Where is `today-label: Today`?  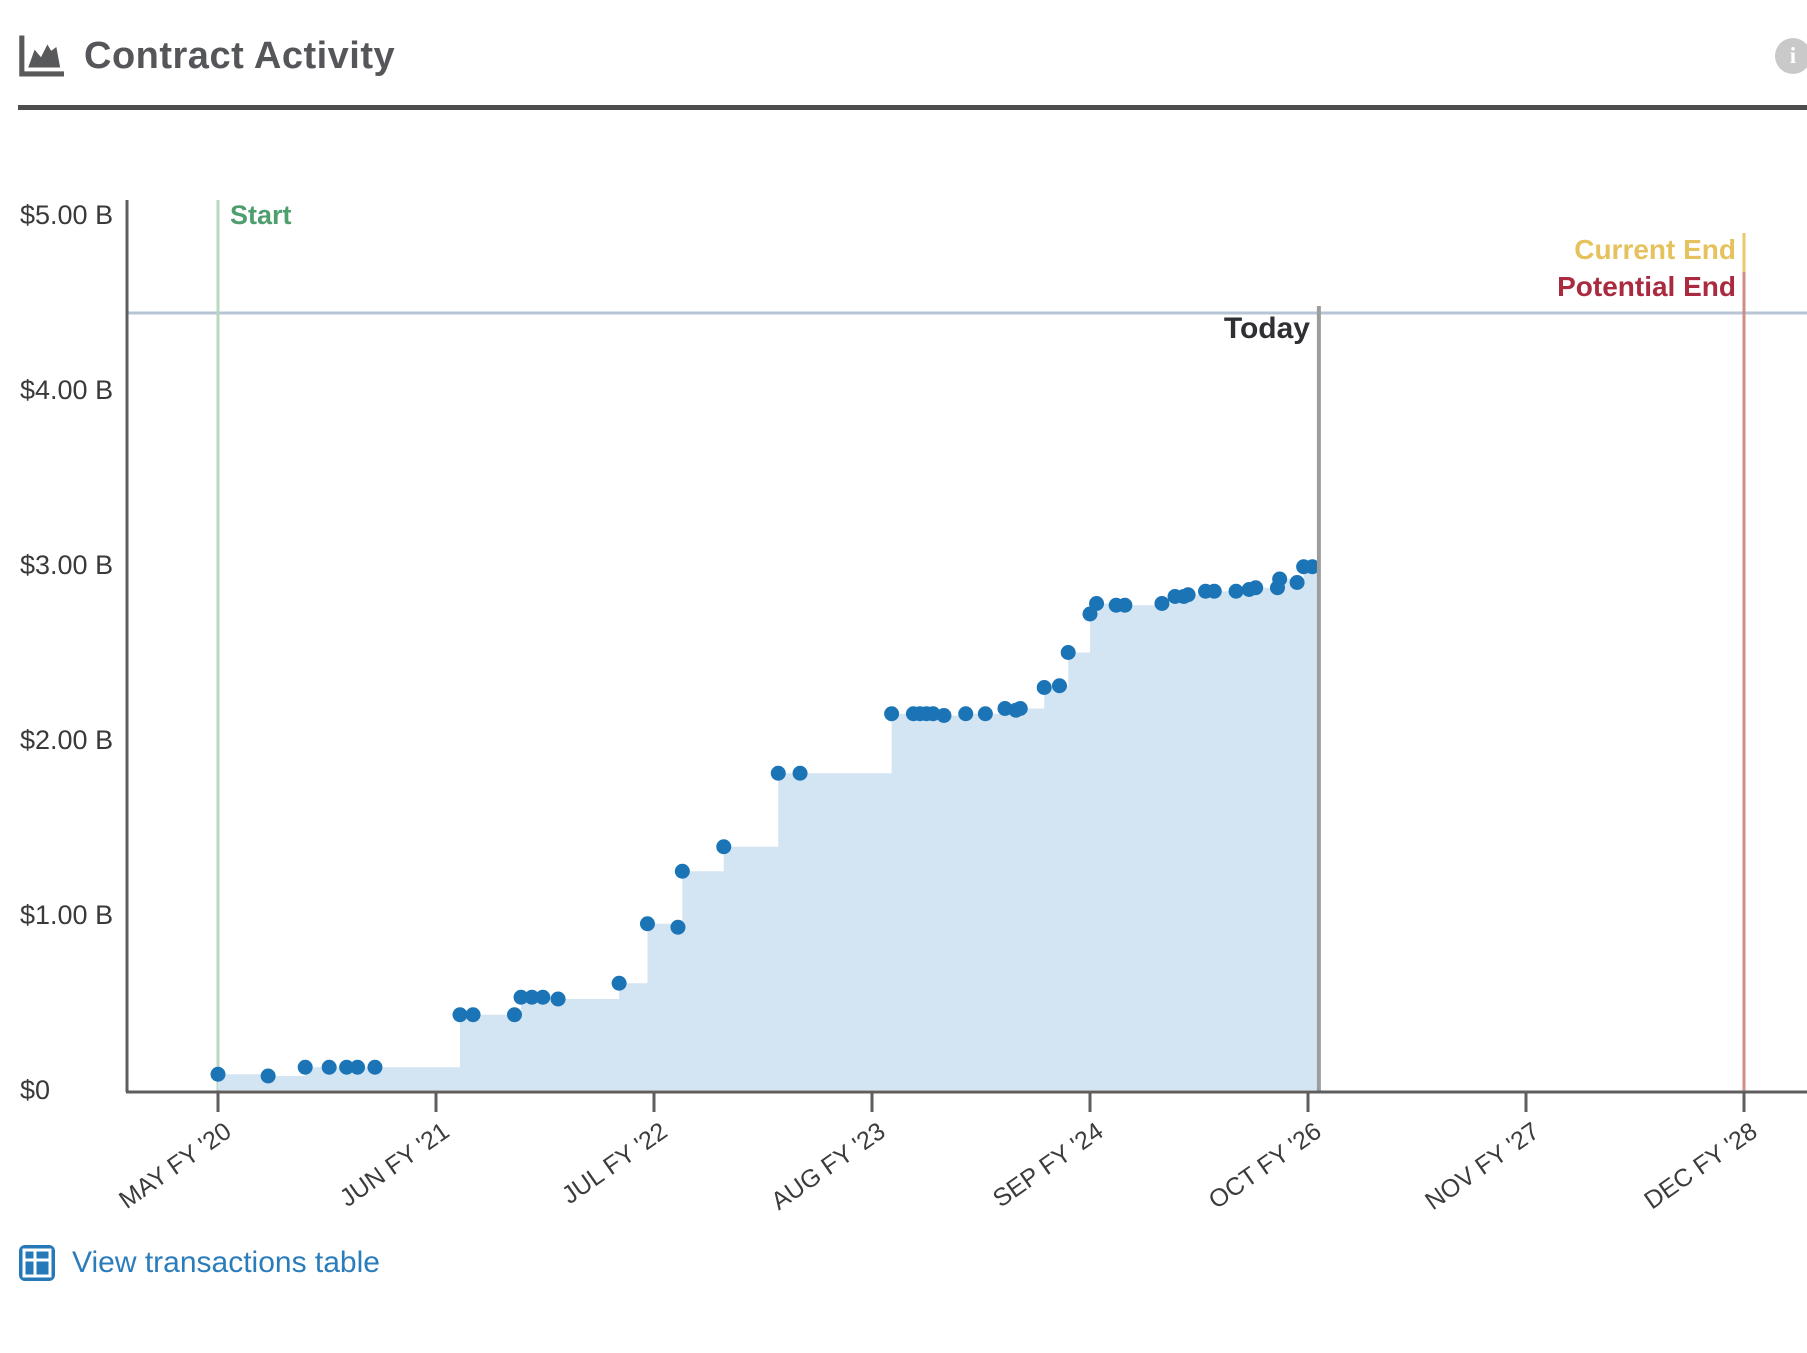
today-label: Today is located at coordinates (1267, 328).